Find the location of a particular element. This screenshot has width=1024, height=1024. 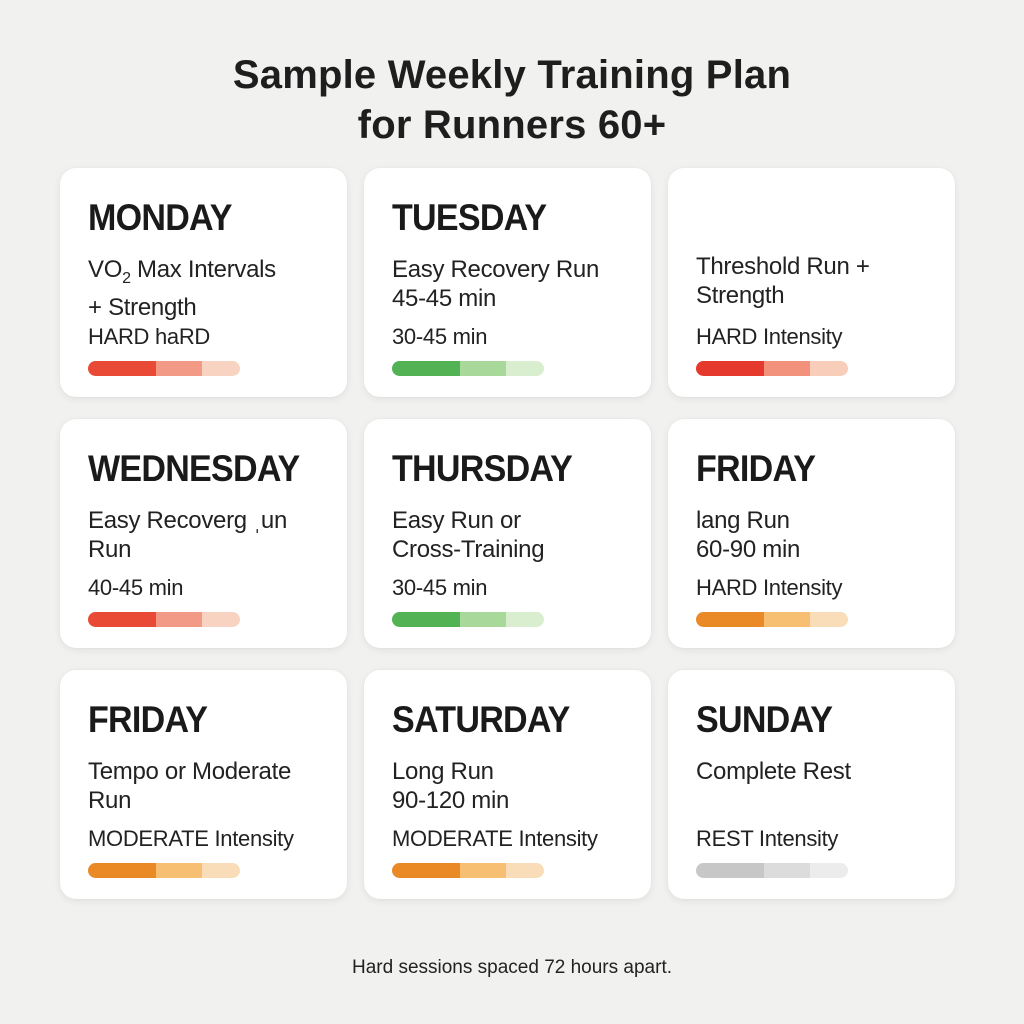

workout-line1: Easy Recoverg ˌun is located at coordinates (187, 520).